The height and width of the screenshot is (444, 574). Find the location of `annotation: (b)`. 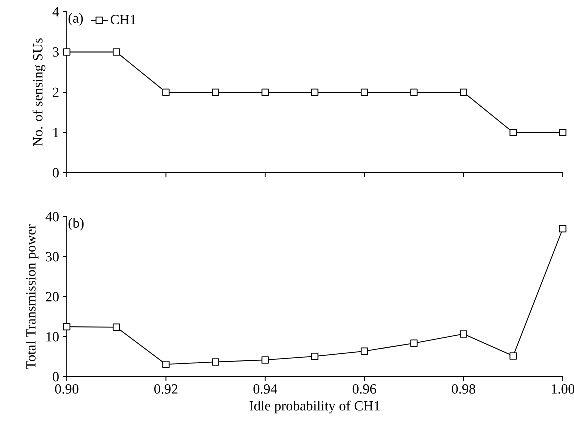

annotation: (b) is located at coordinates (76, 224).